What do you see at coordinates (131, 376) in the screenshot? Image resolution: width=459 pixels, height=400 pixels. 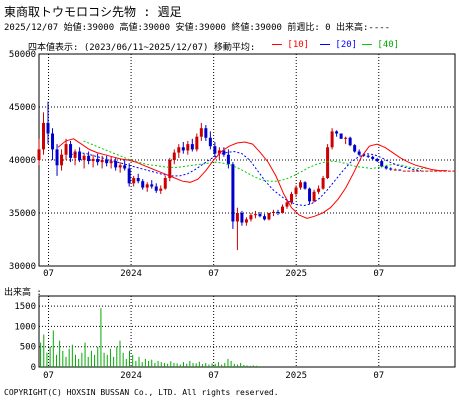 I see `volume-x-tick-label: 2024` at bounding box center [131, 376].